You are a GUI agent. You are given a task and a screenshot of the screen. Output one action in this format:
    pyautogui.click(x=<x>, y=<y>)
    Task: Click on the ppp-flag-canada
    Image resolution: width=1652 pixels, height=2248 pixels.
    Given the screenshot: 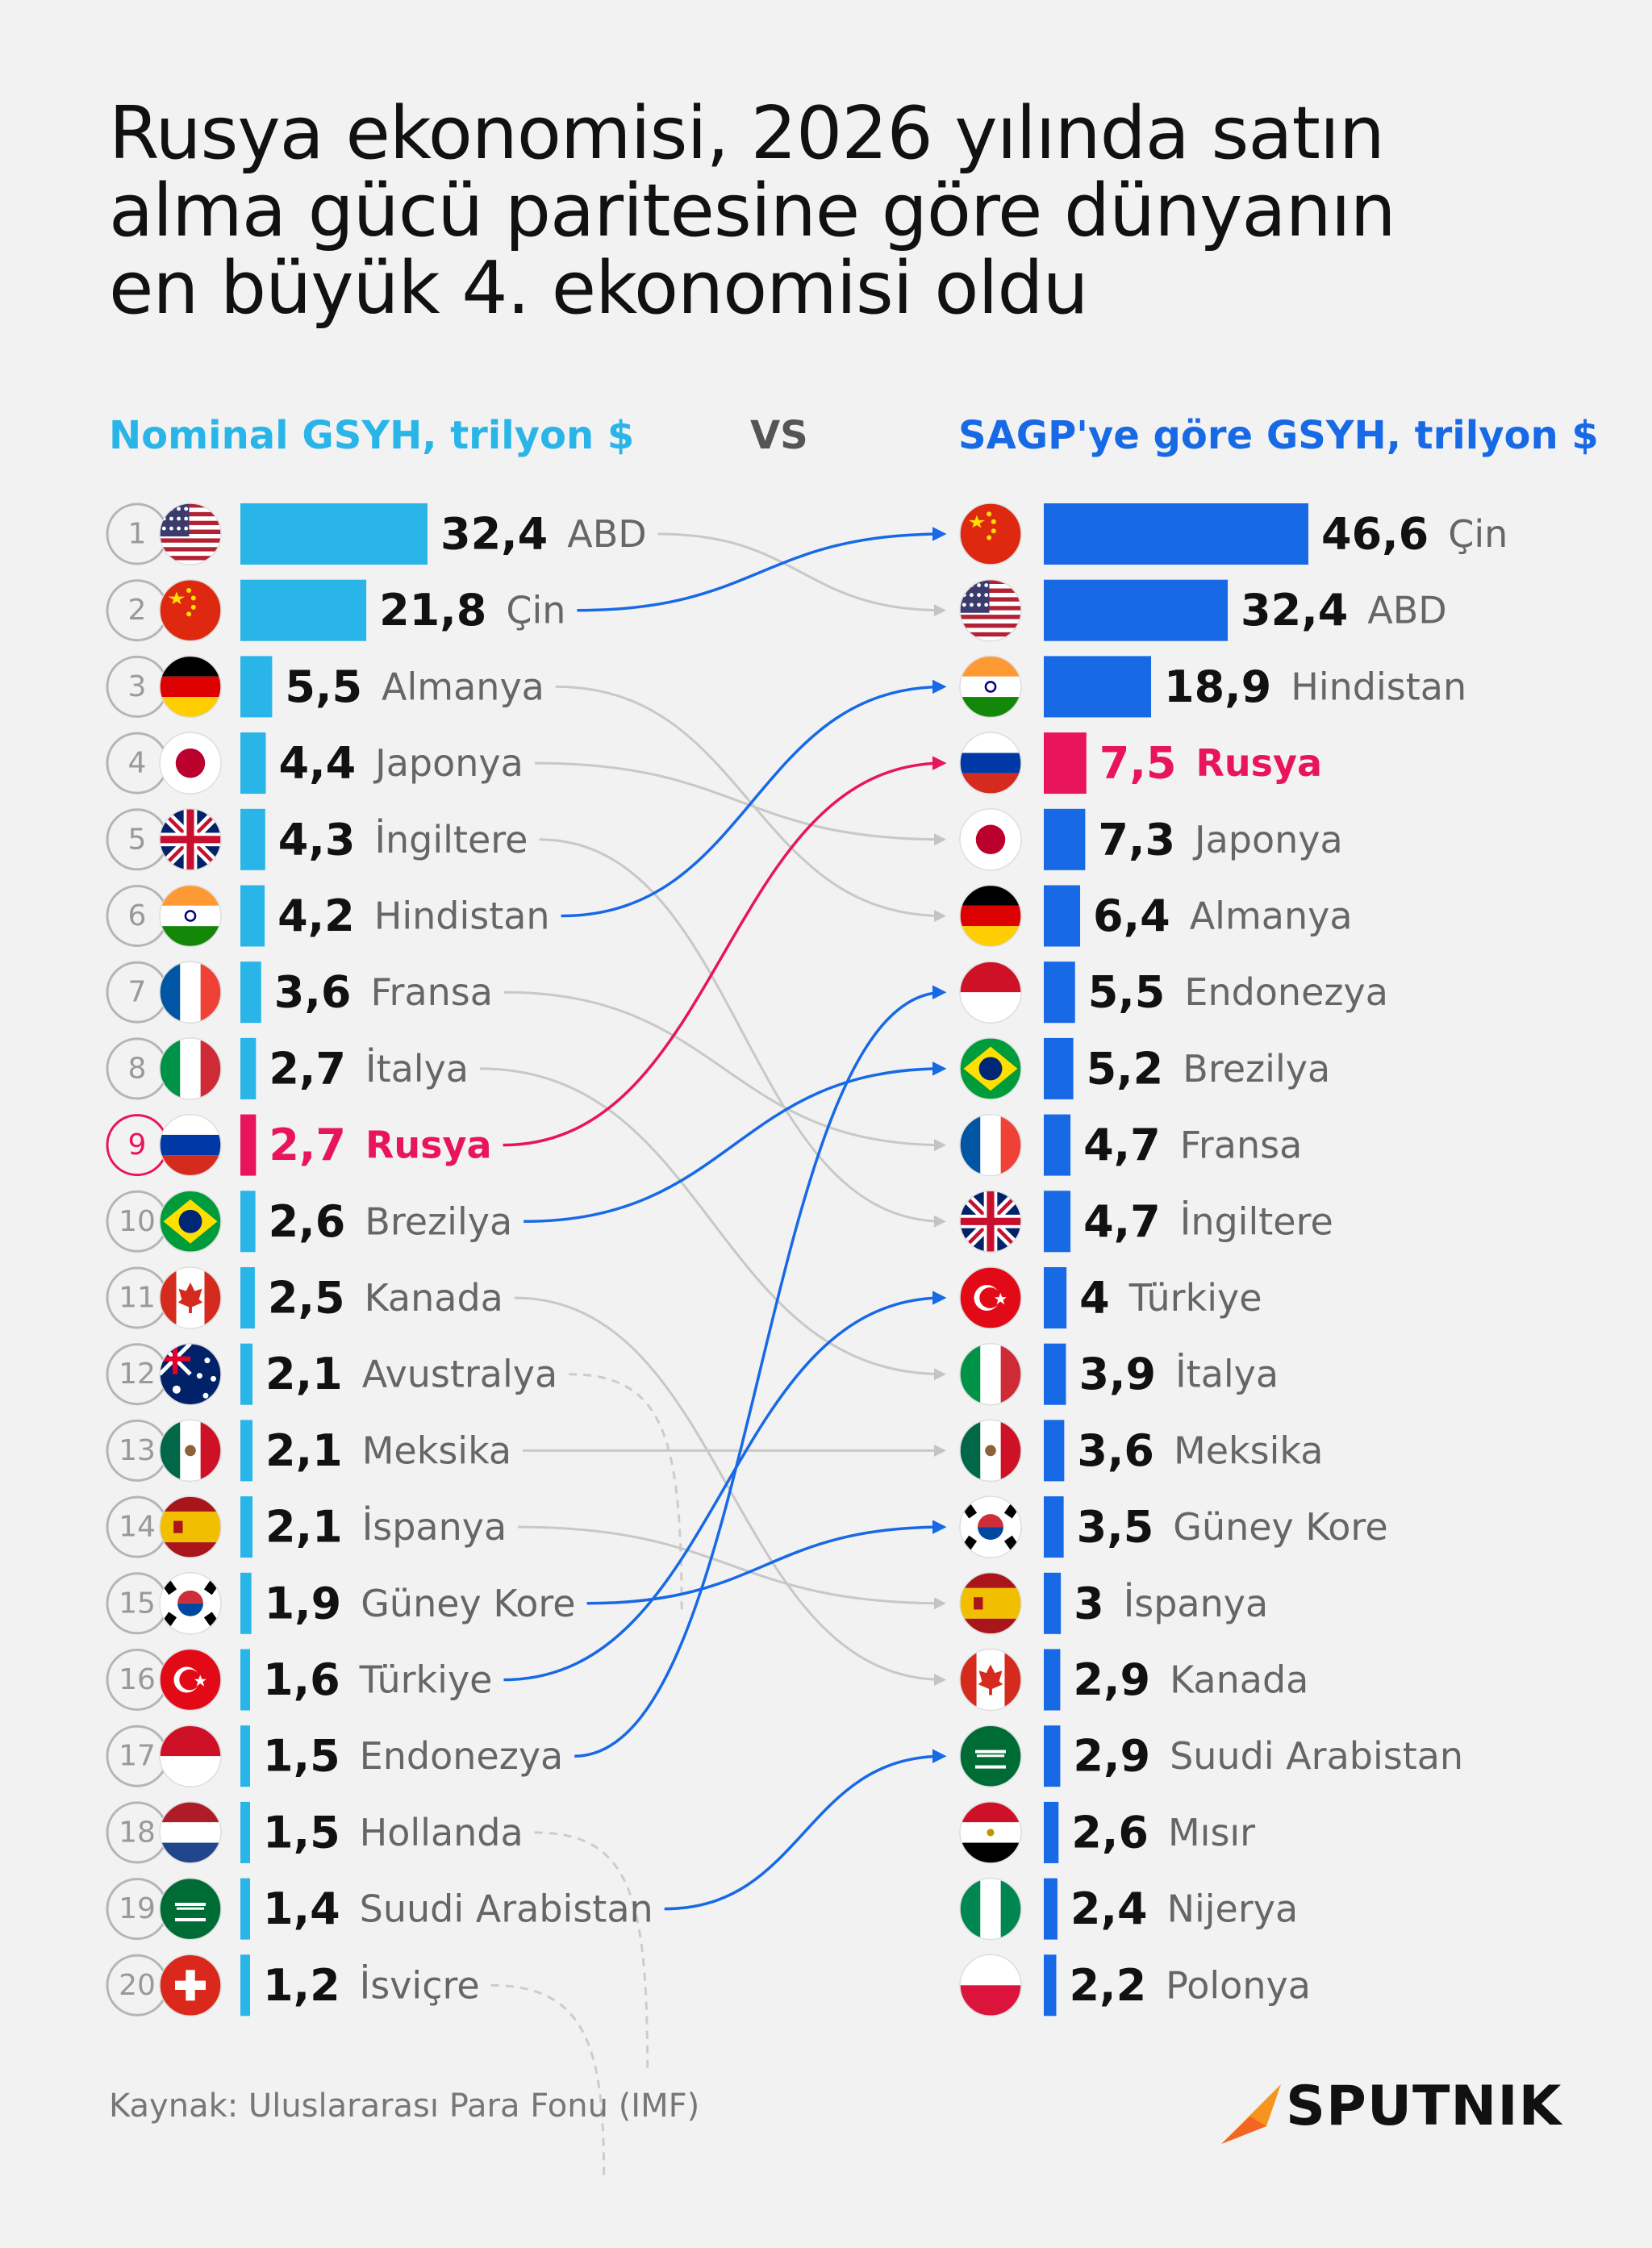 What is the action you would take?
    pyautogui.click(x=991, y=1680)
    